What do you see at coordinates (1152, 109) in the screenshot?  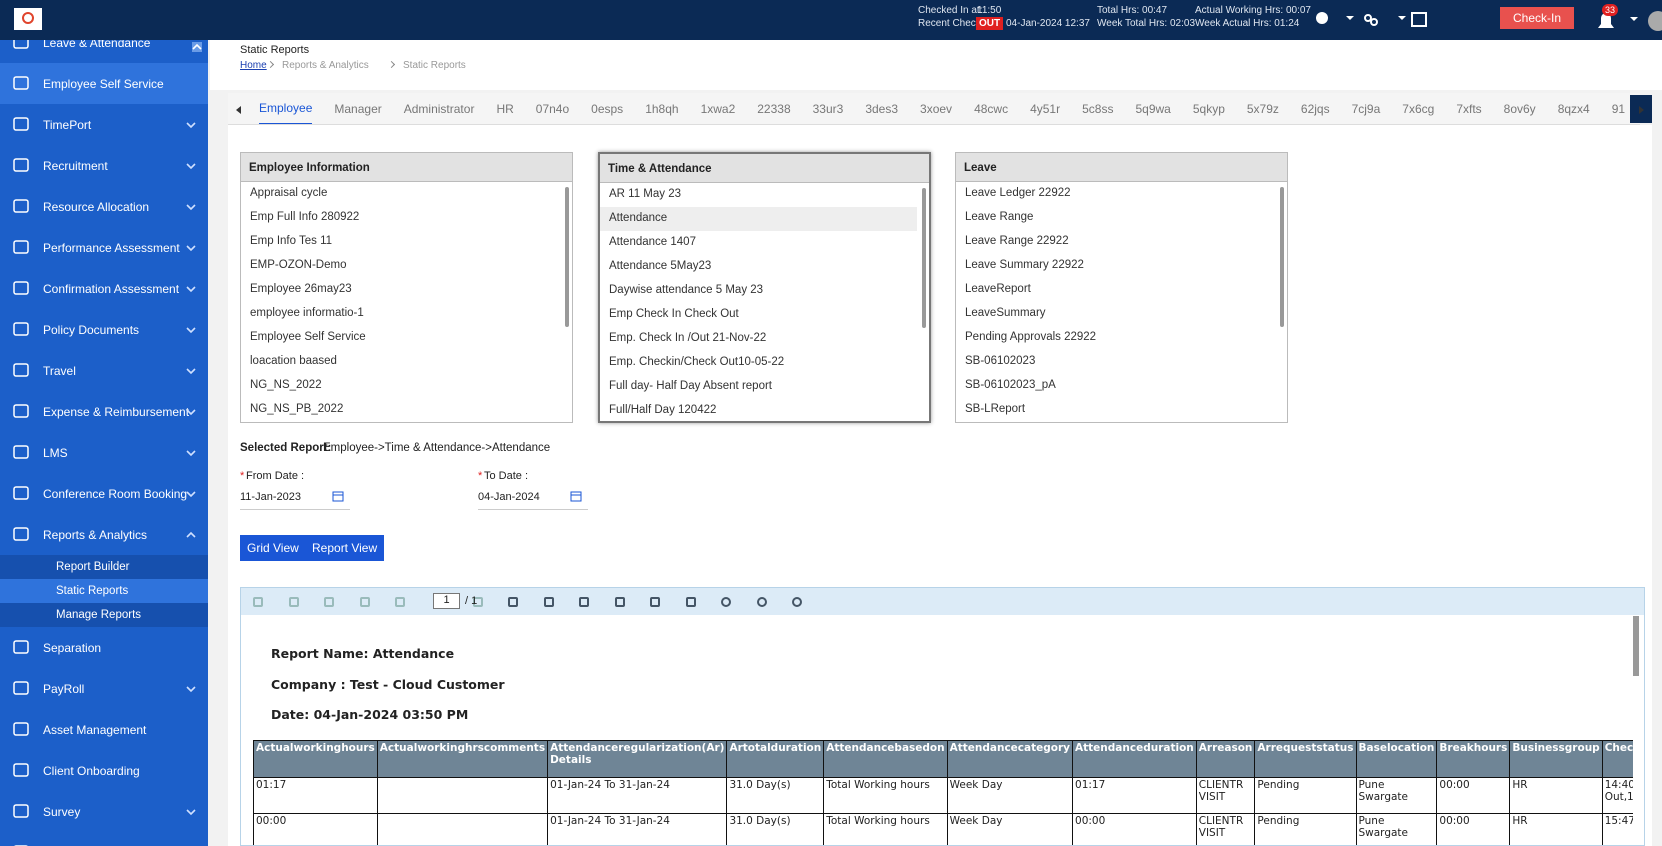 I see `report-tab: 5q9wa` at bounding box center [1152, 109].